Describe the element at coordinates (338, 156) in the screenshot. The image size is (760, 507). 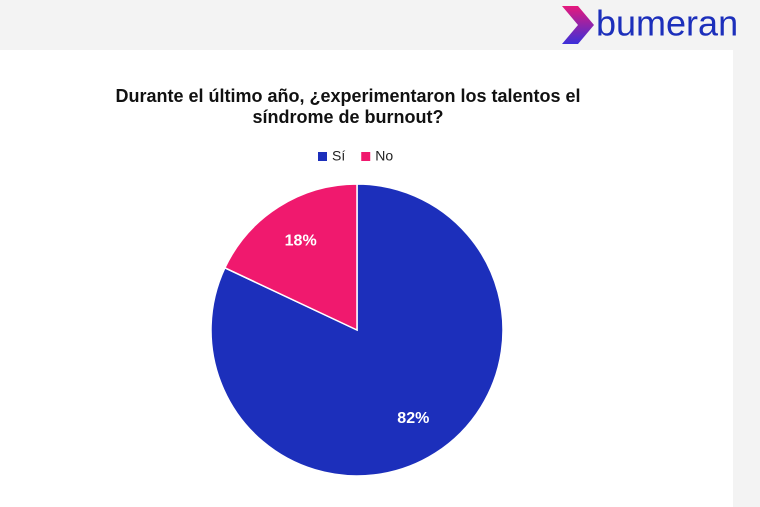
I see `legend-label: Sí` at that location.